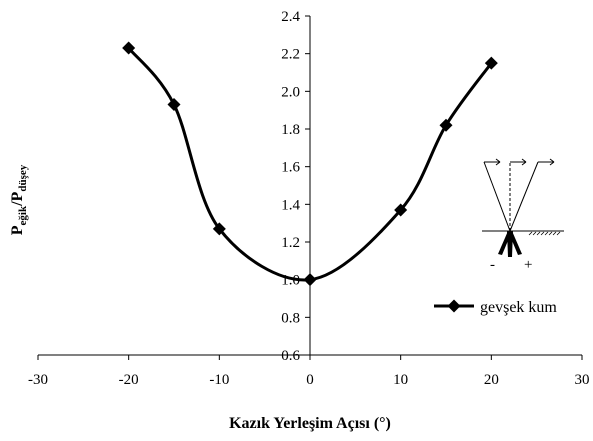 The width and height of the screenshot is (593, 441). What do you see at coordinates (518, 307) in the screenshot?
I see `legend-label: gevşek kum` at bounding box center [518, 307].